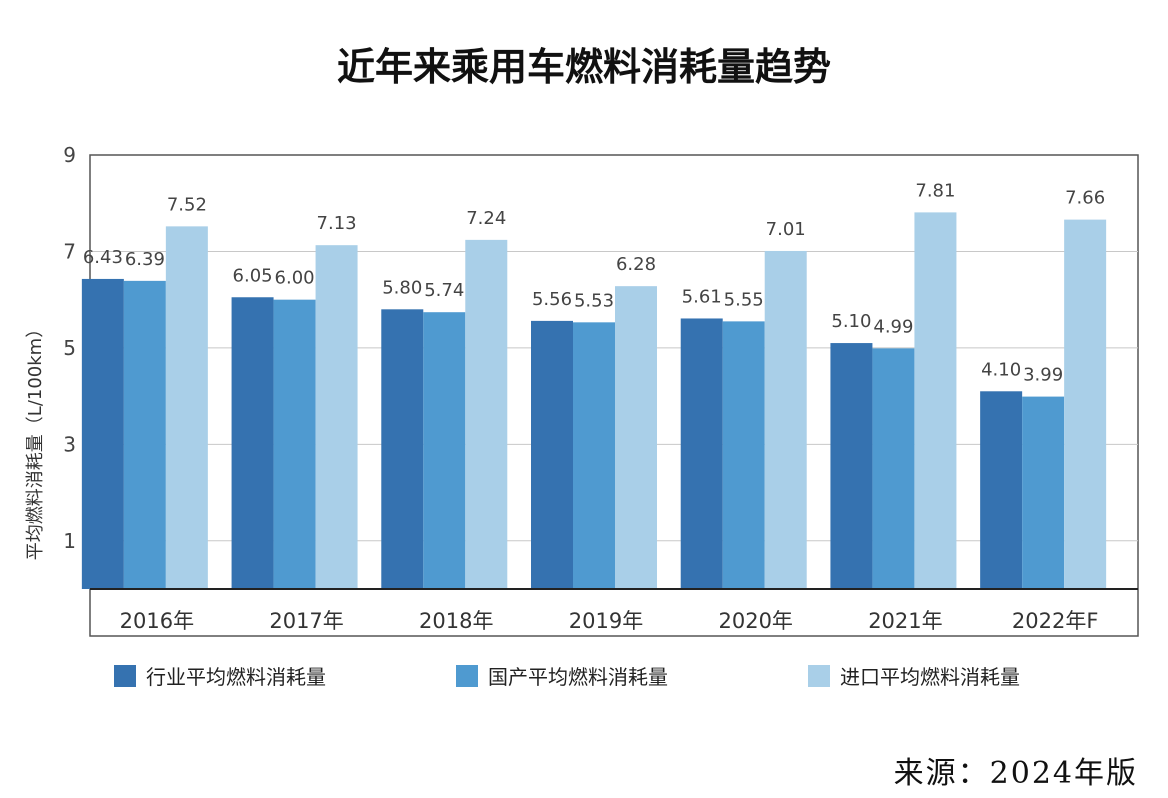  What do you see at coordinates (444, 290) in the screenshot?
I see `data-label: 5.74` at bounding box center [444, 290].